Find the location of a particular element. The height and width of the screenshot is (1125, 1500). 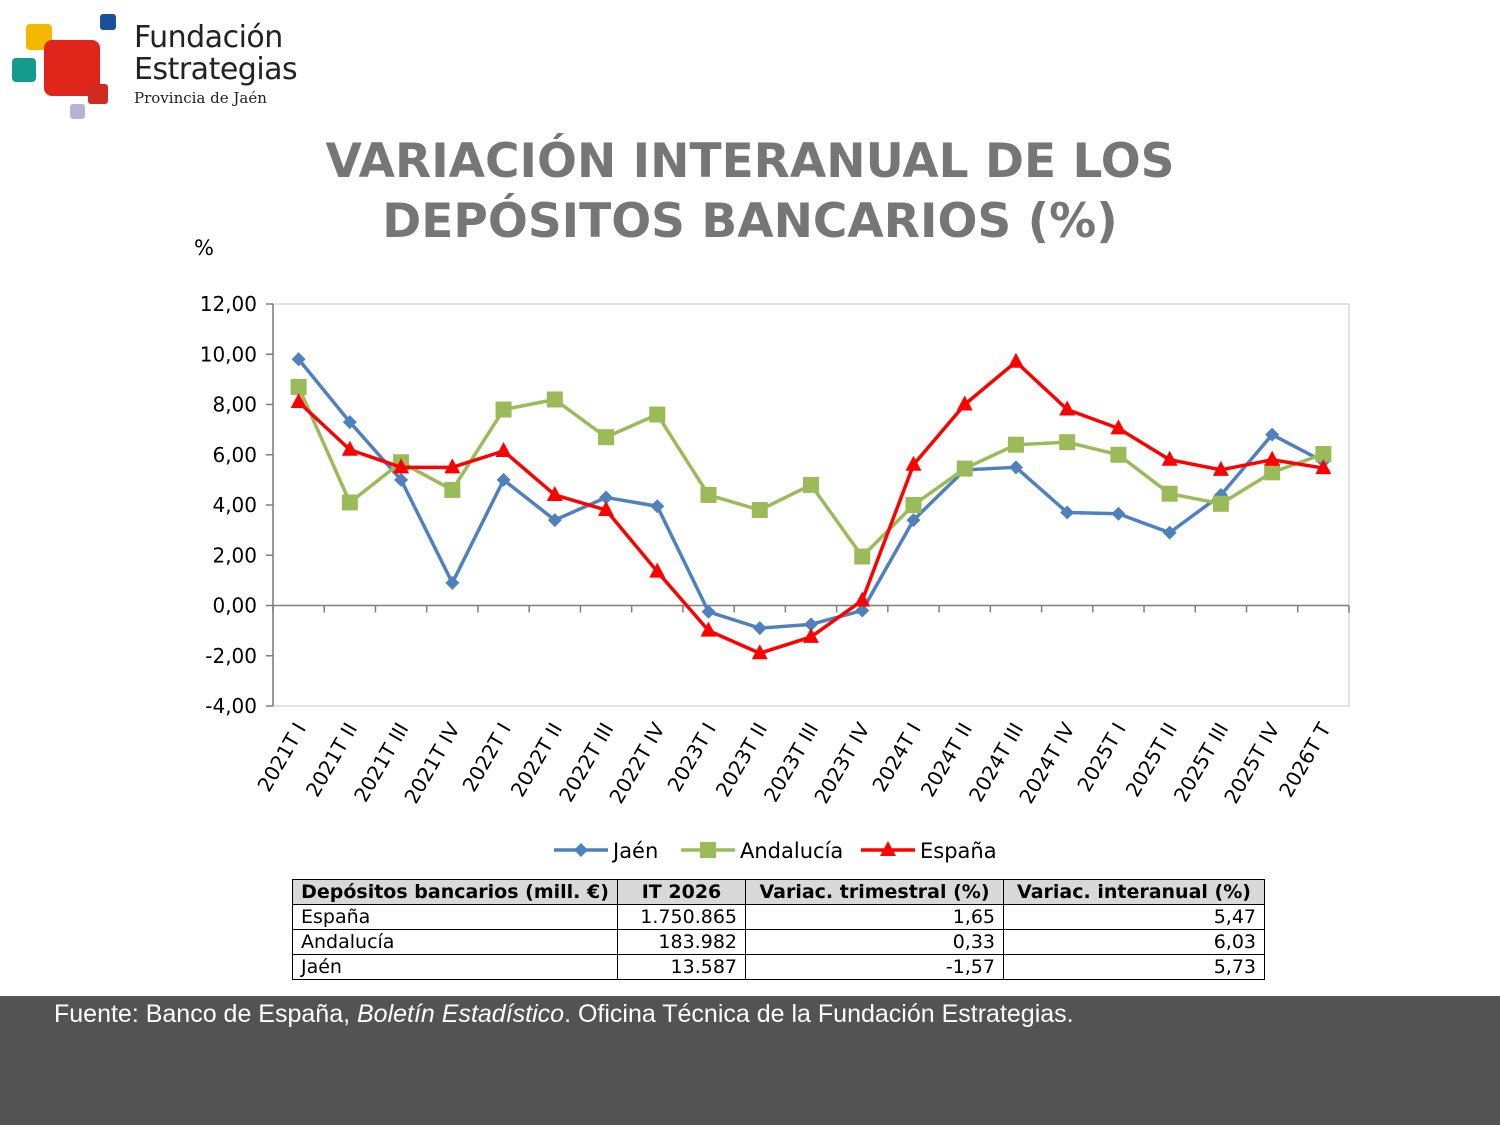

table-cell: 5,47 is located at coordinates (1134, 917).